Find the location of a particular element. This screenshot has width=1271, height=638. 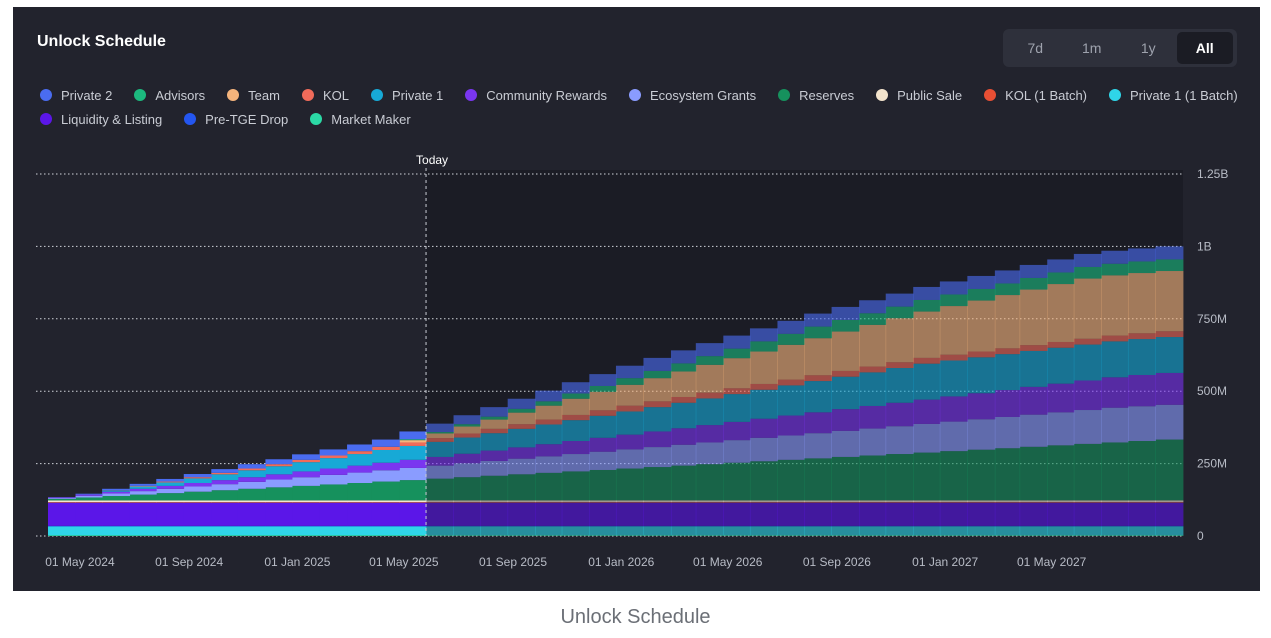

range-7d-button: 7d is located at coordinates (1035, 48).